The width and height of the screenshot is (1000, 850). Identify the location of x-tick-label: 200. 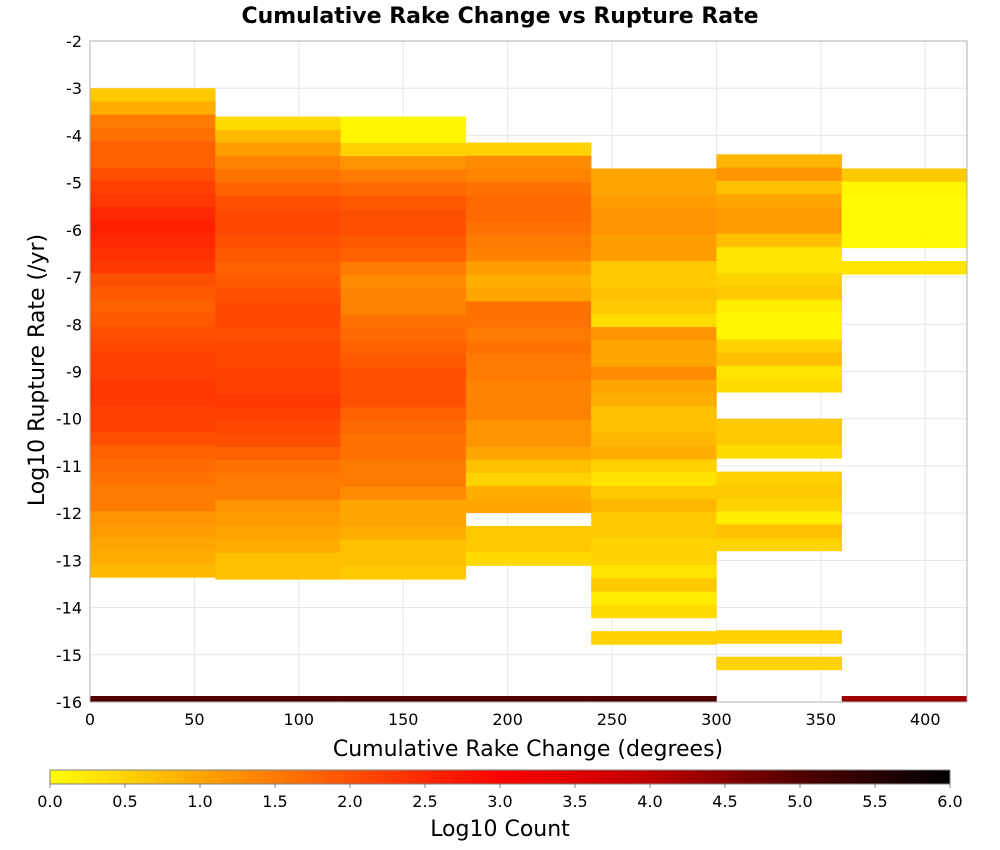
(507, 719).